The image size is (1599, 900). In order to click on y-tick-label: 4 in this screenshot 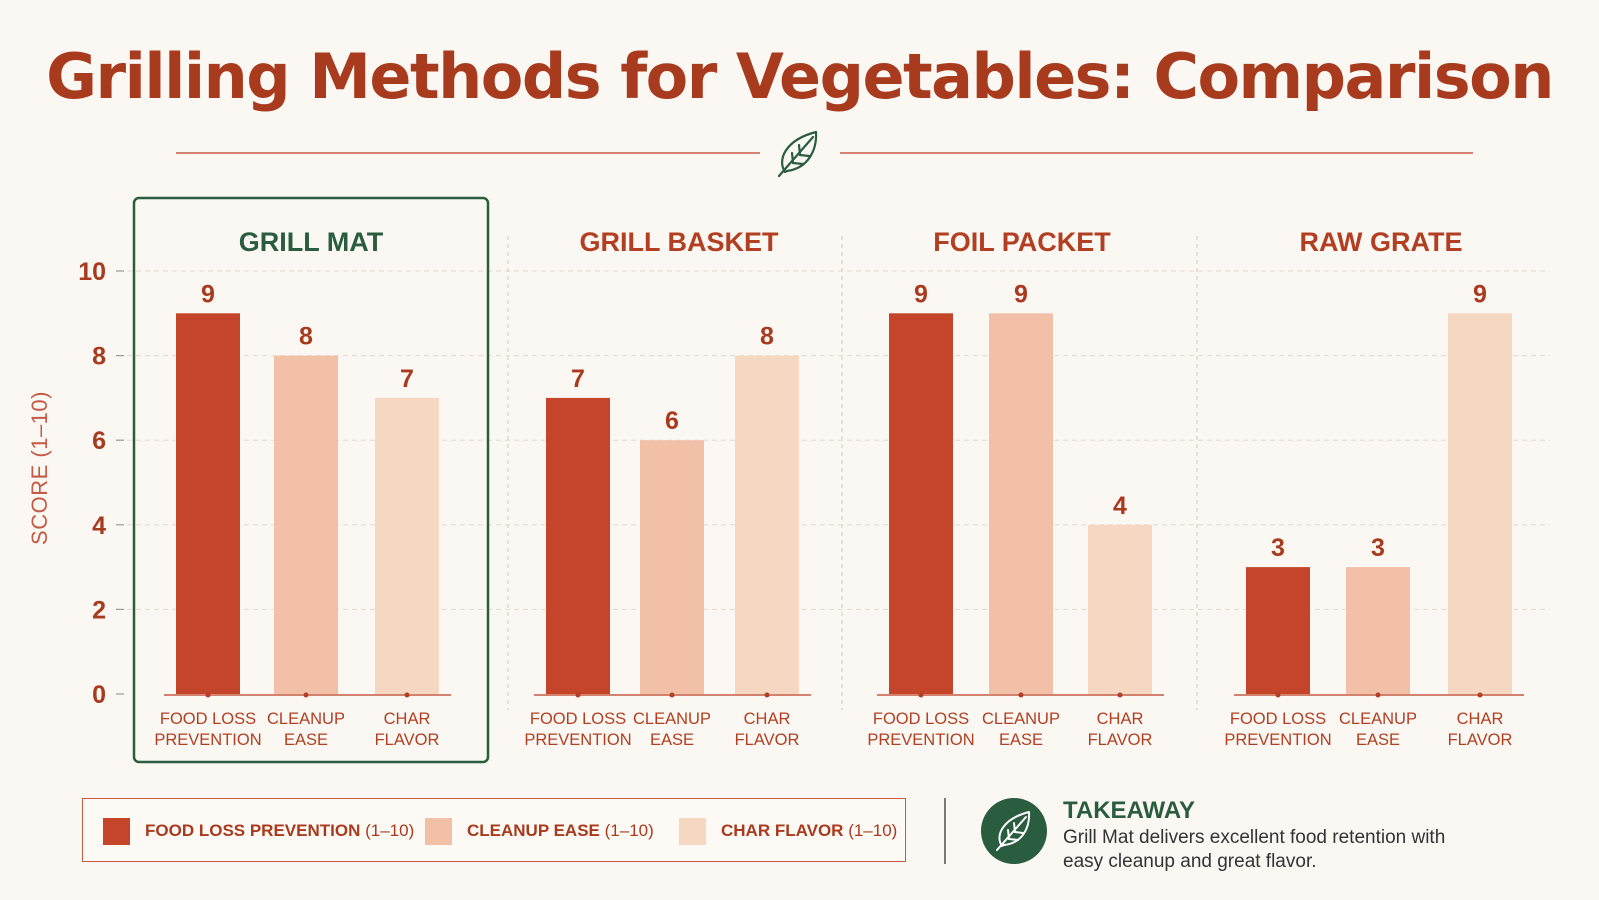, I will do `click(99, 526)`.